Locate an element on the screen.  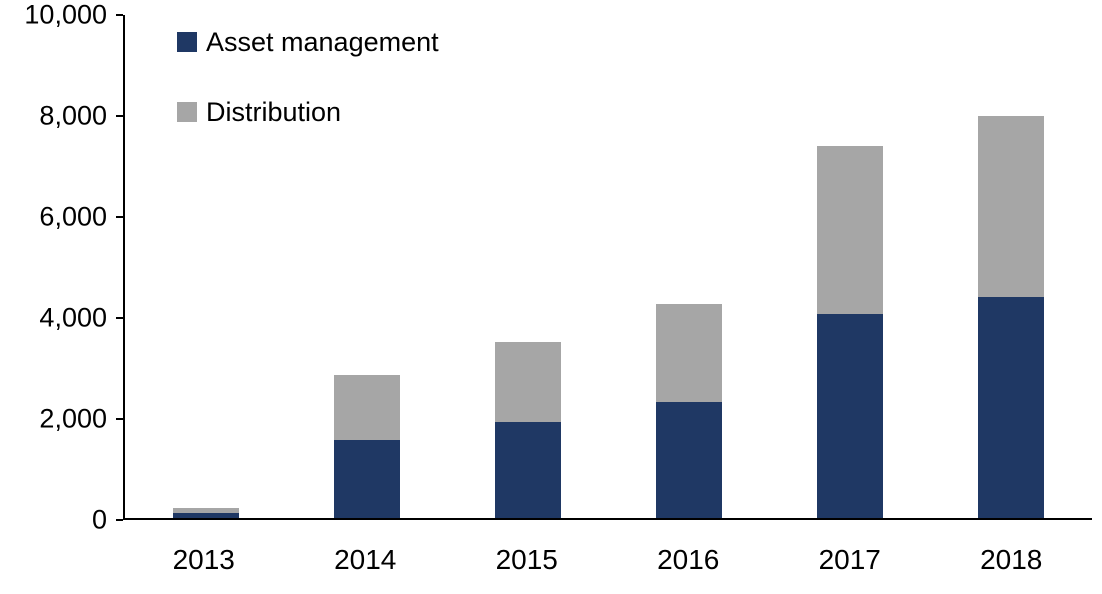
bar-stack-2014 is located at coordinates (366, 266).